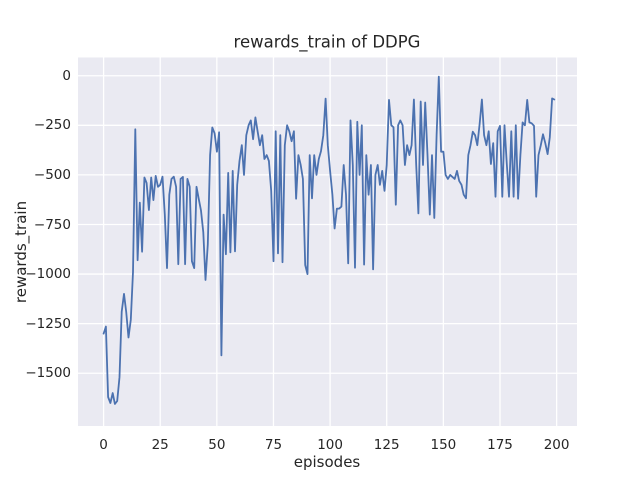  What do you see at coordinates (330, 445) in the screenshot?
I see `x-tick-label: 100` at bounding box center [330, 445].